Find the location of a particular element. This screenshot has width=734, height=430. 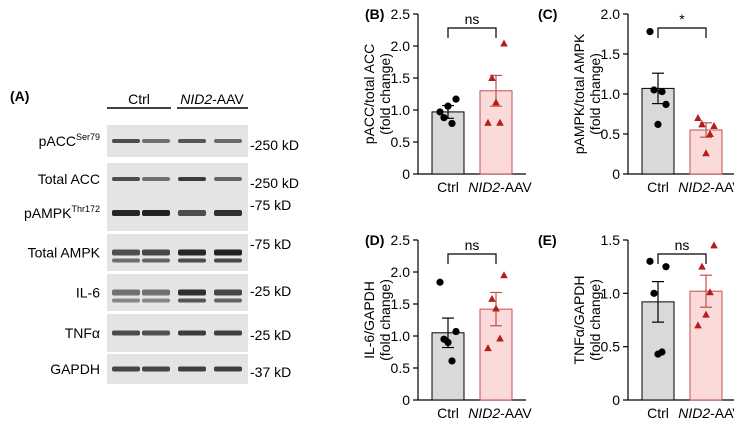

y-axis-label: TNFα/GAPDH(fold change) is located at coordinates (587, 320).